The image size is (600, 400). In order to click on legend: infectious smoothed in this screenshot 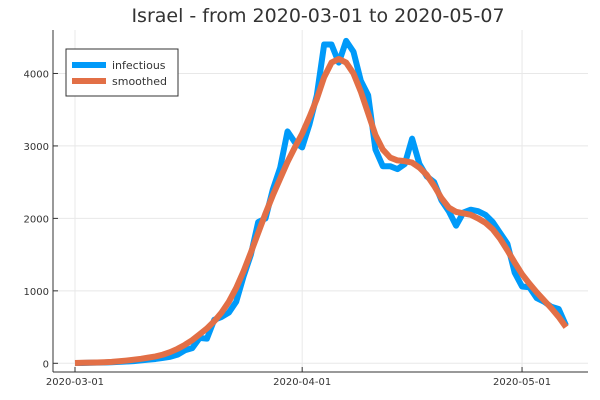, I will do `click(122, 72)`.